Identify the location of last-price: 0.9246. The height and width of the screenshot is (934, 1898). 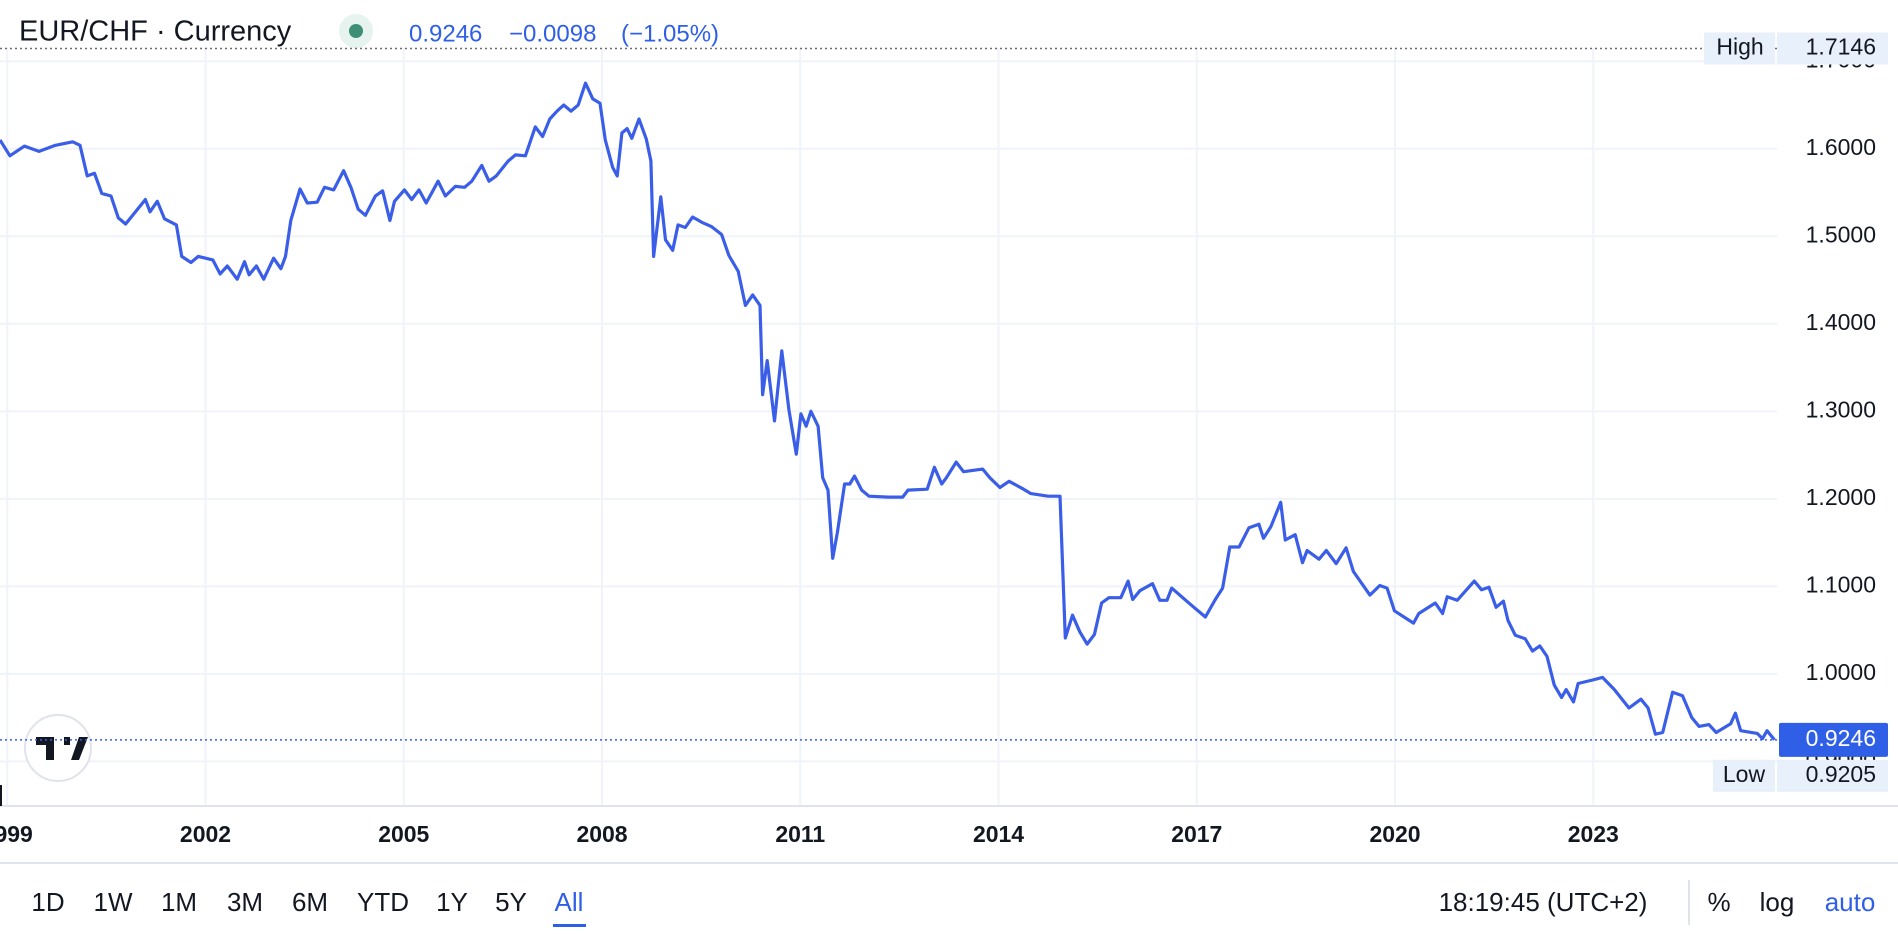
(445, 33).